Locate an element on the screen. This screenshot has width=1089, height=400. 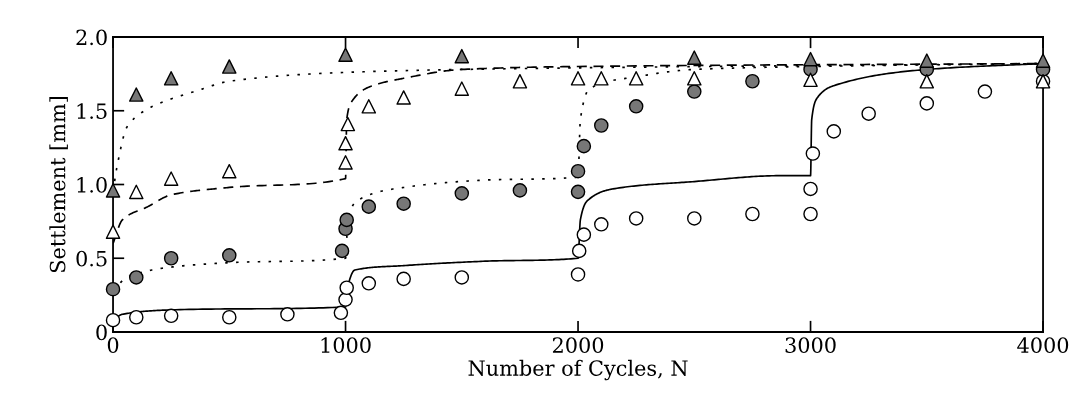
x-axis-title: Number of Cycles, N is located at coordinates (578, 370).